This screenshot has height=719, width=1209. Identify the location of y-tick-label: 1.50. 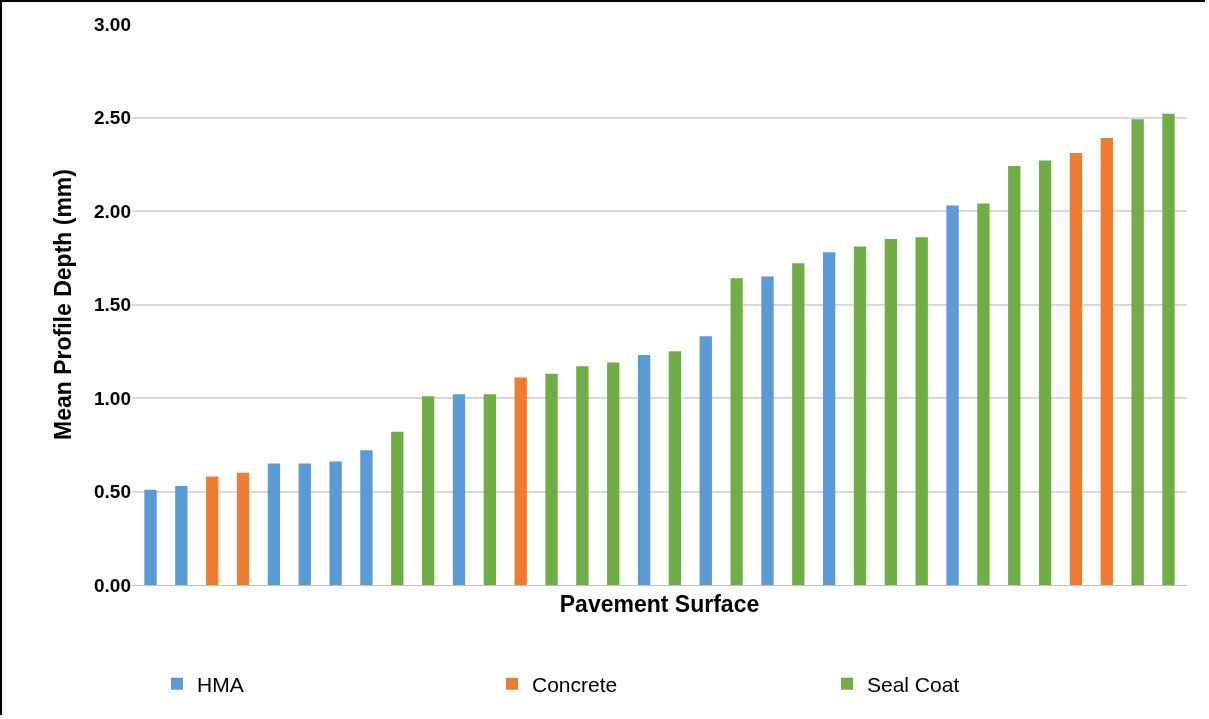
(112, 305).